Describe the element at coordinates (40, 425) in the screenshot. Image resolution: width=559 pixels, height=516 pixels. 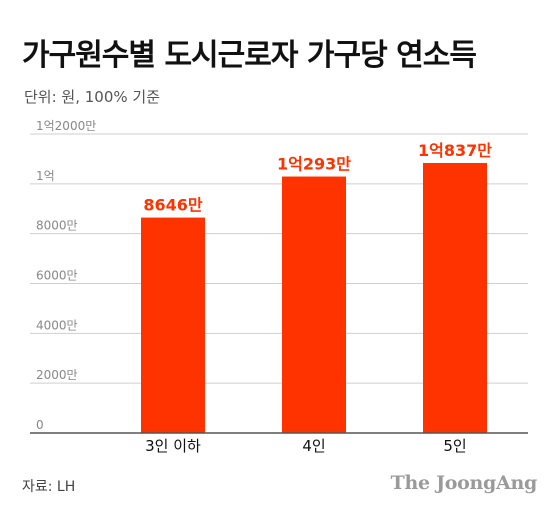
I see `y-tick-label: 0` at that location.